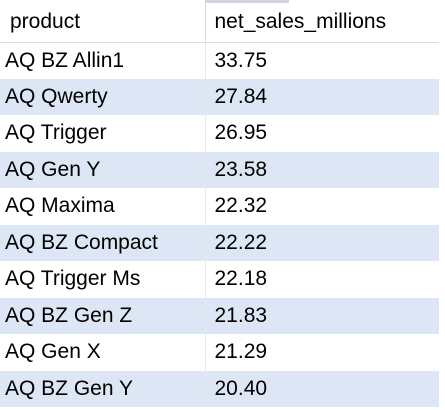 This screenshot has height=410, width=445. Describe the element at coordinates (103, 242) in the screenshot. I see `product-cell: AQ BZ Compact` at that location.